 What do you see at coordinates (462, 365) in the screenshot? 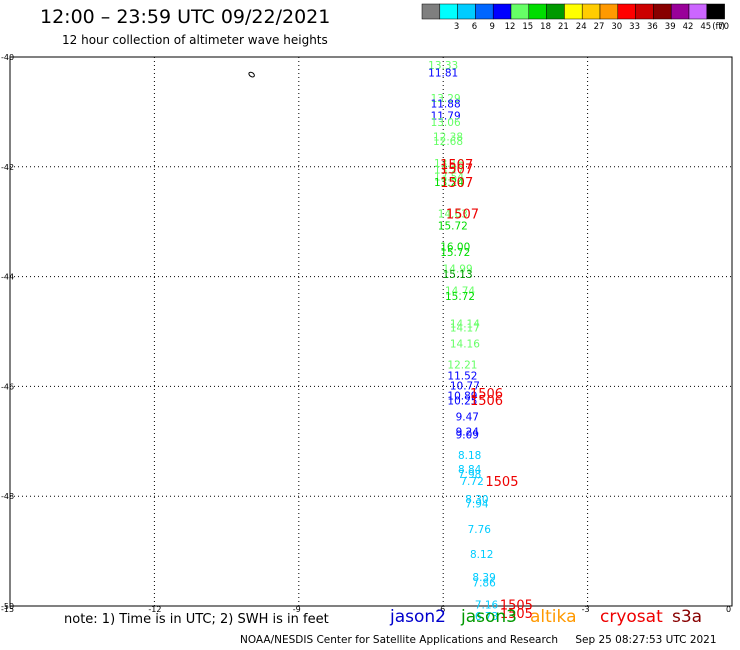
I see `swh-data-label: 12.21` at bounding box center [462, 365].